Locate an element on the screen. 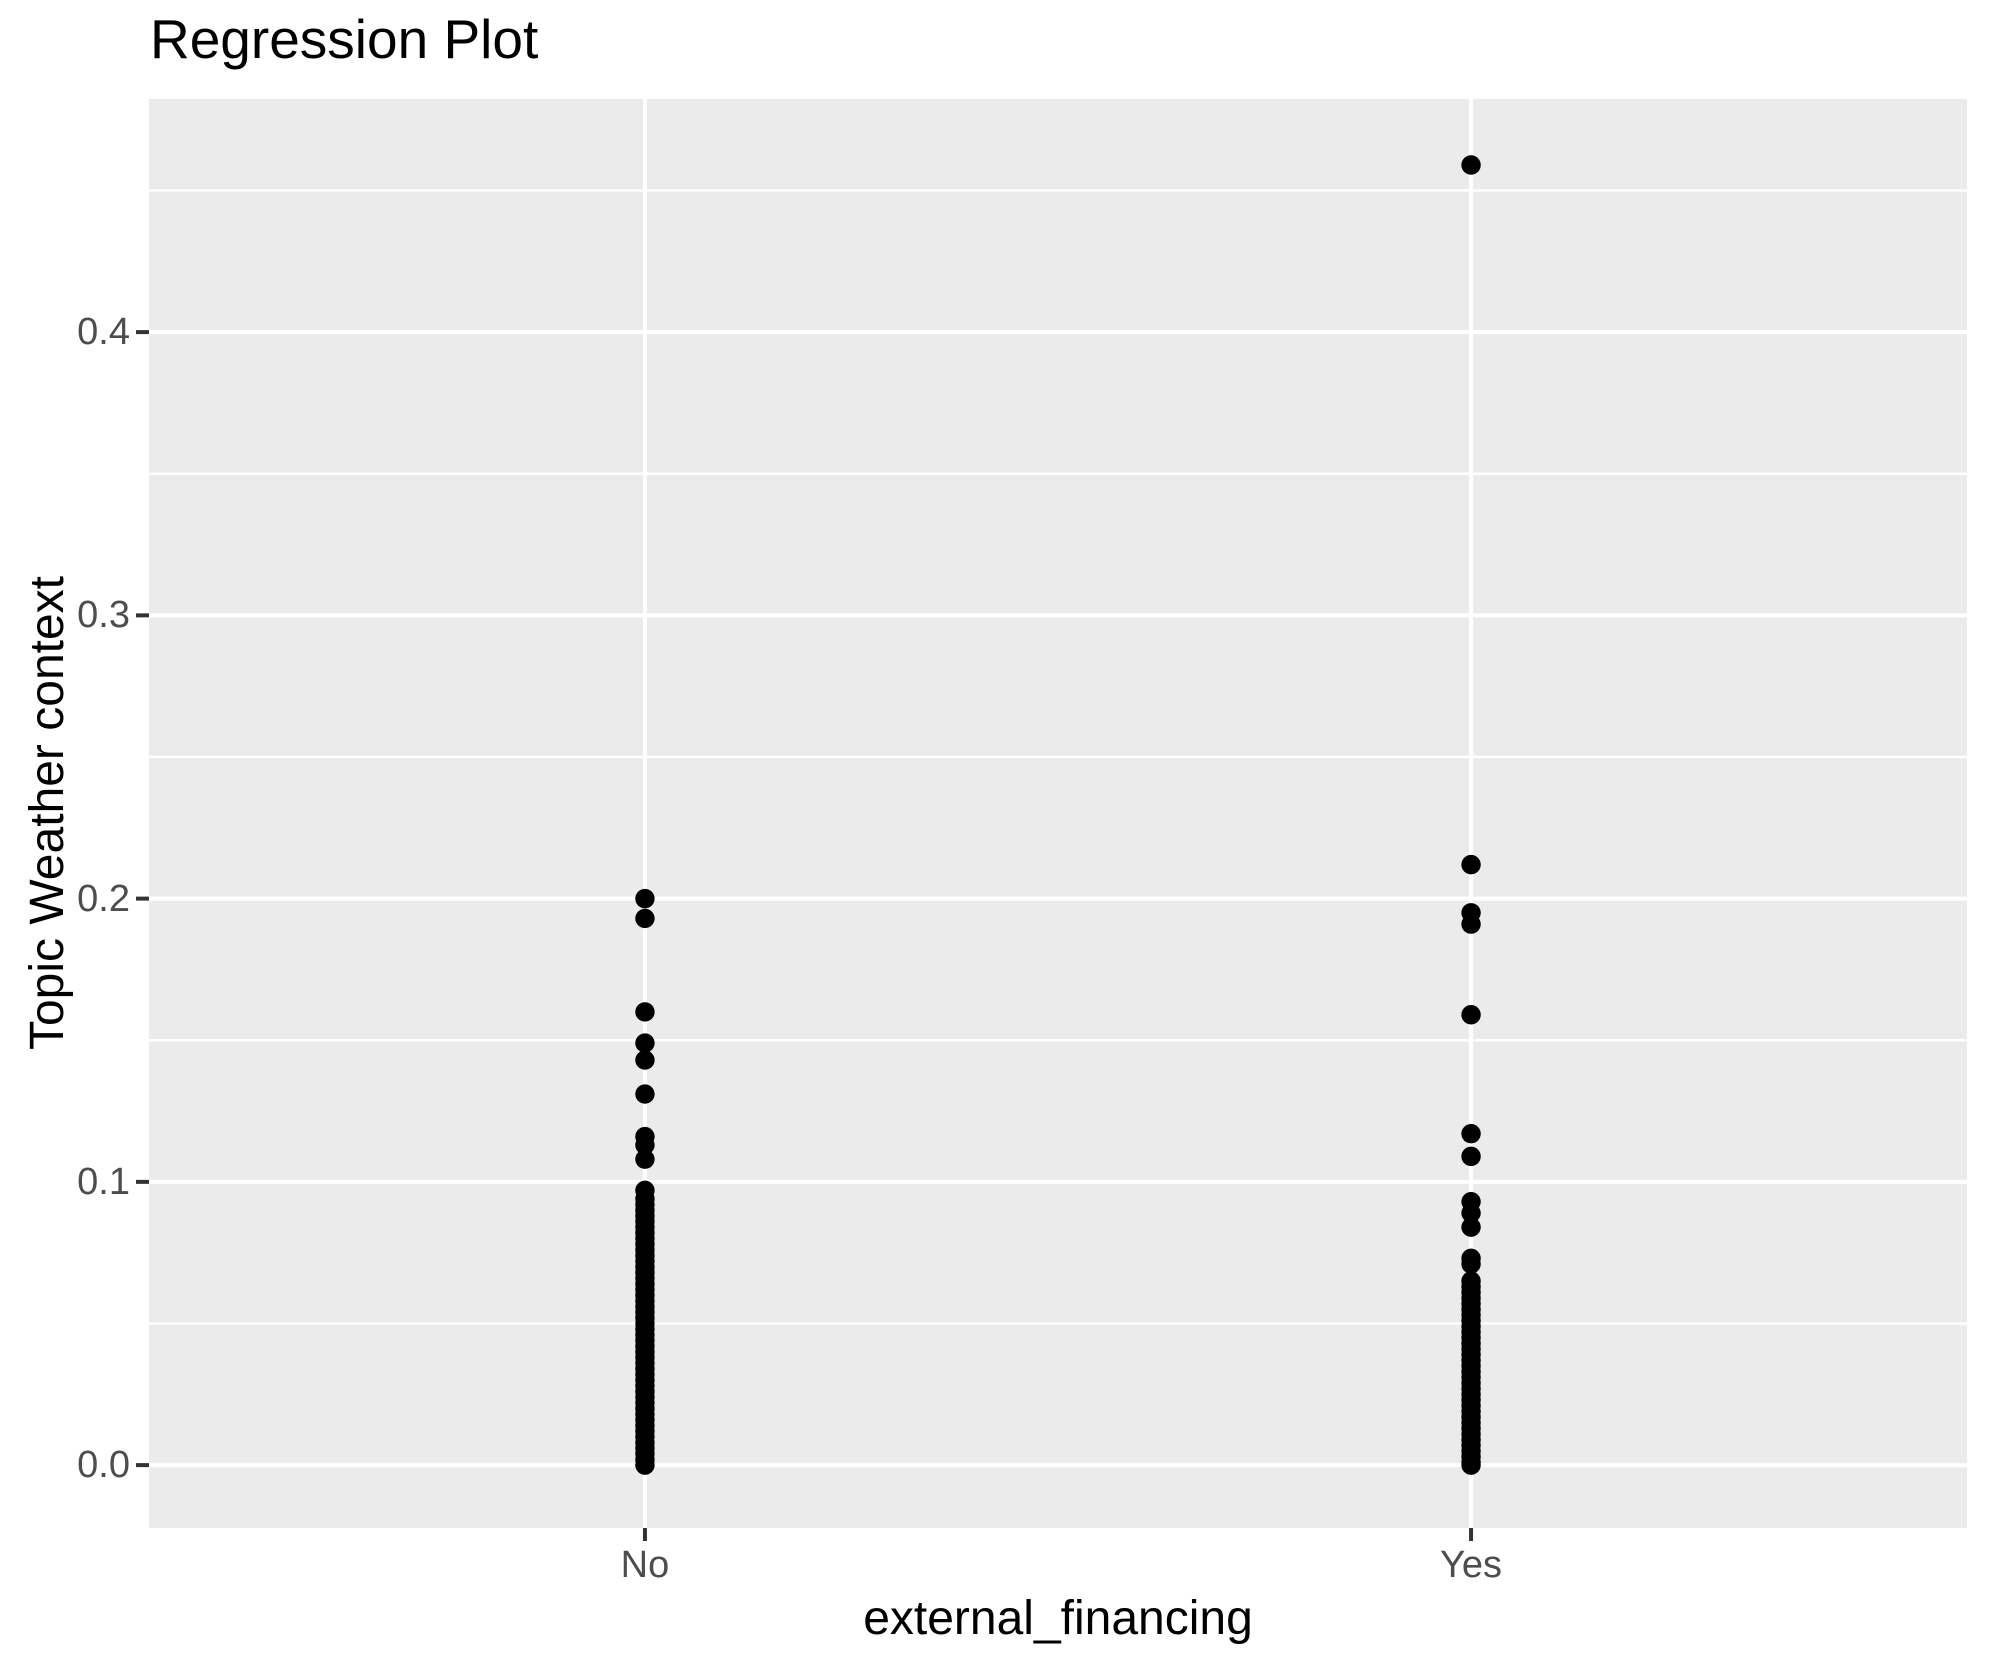  y-axis-tick-label: 0.2 is located at coordinates (103, 898).